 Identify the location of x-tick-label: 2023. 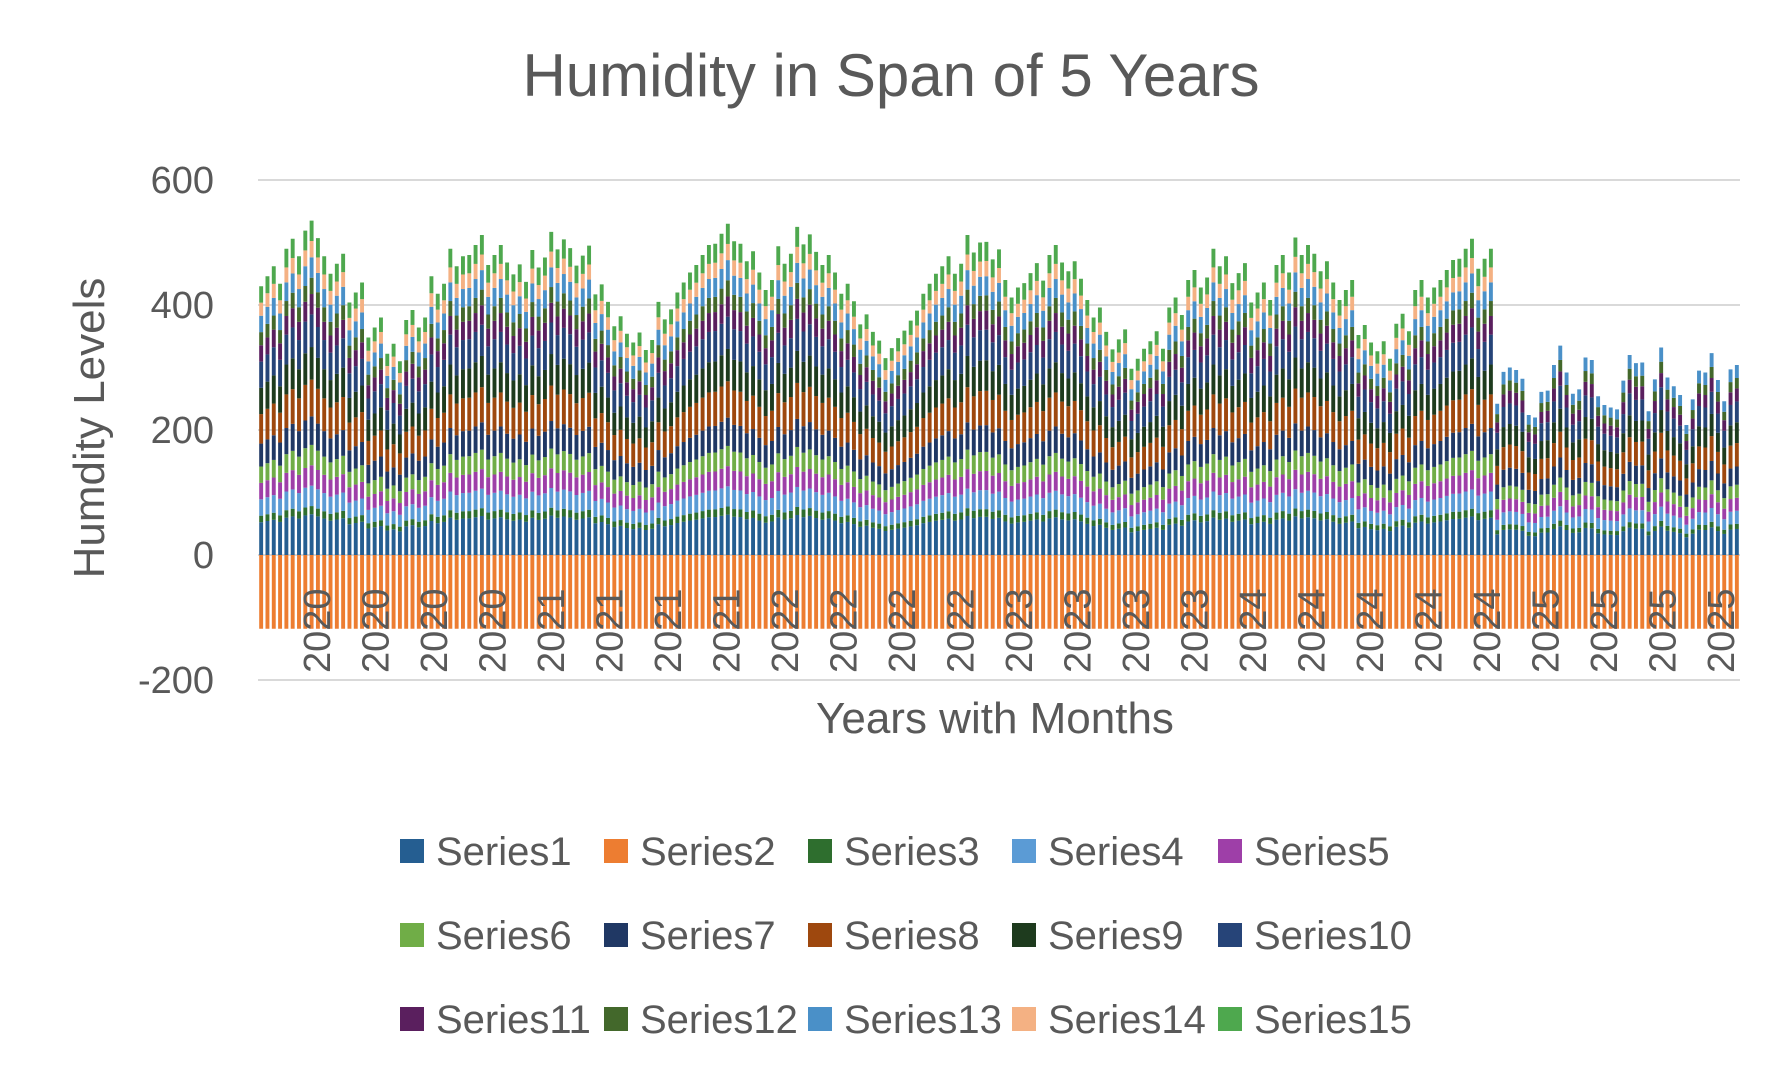
(1079, 630).